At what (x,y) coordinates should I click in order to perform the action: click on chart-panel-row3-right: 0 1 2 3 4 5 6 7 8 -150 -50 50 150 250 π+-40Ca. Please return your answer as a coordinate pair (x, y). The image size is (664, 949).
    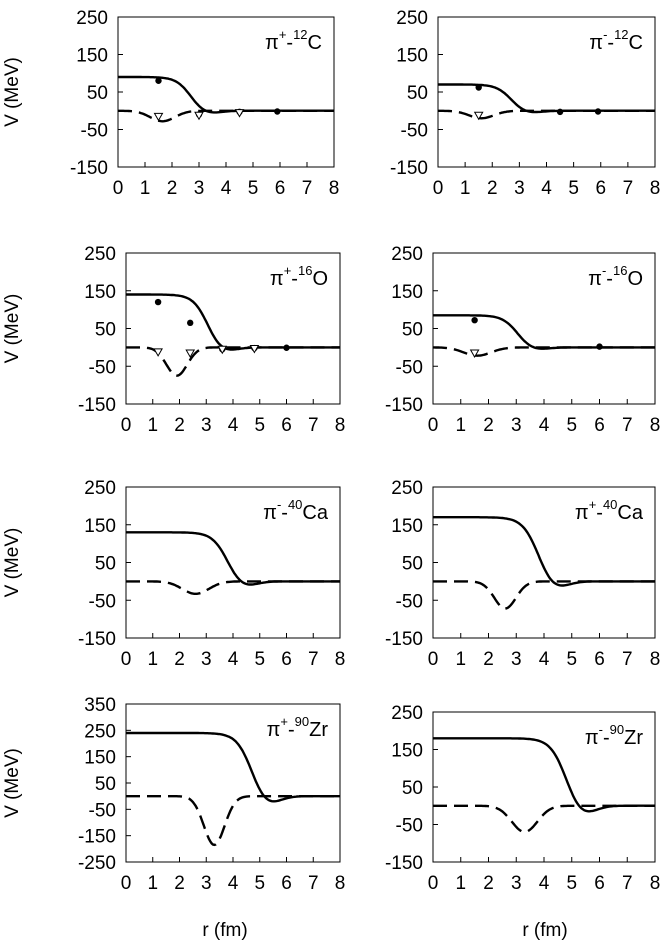
    Looking at the image, I should click on (522, 574).